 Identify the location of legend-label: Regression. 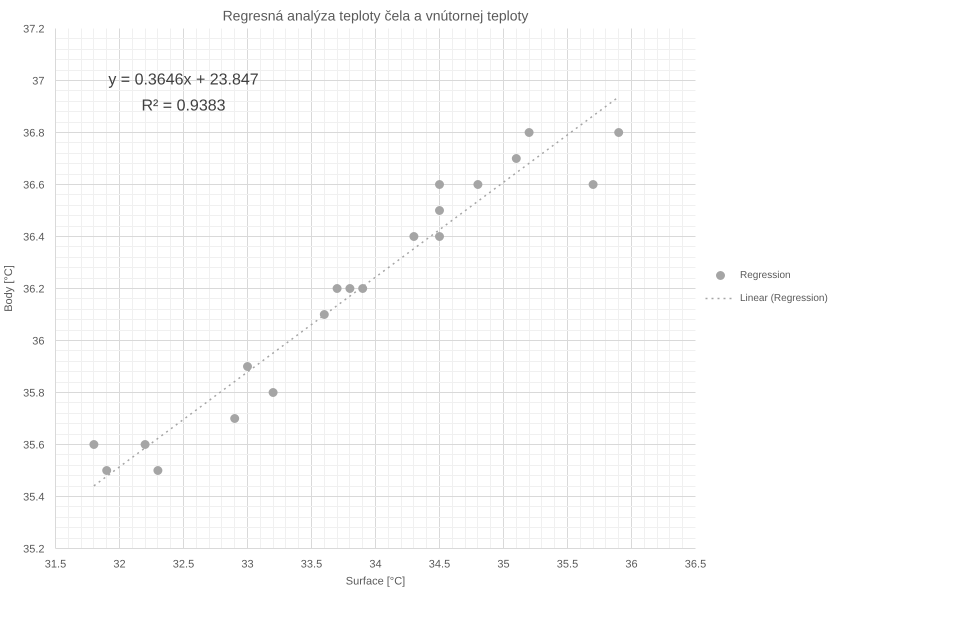
(765, 275).